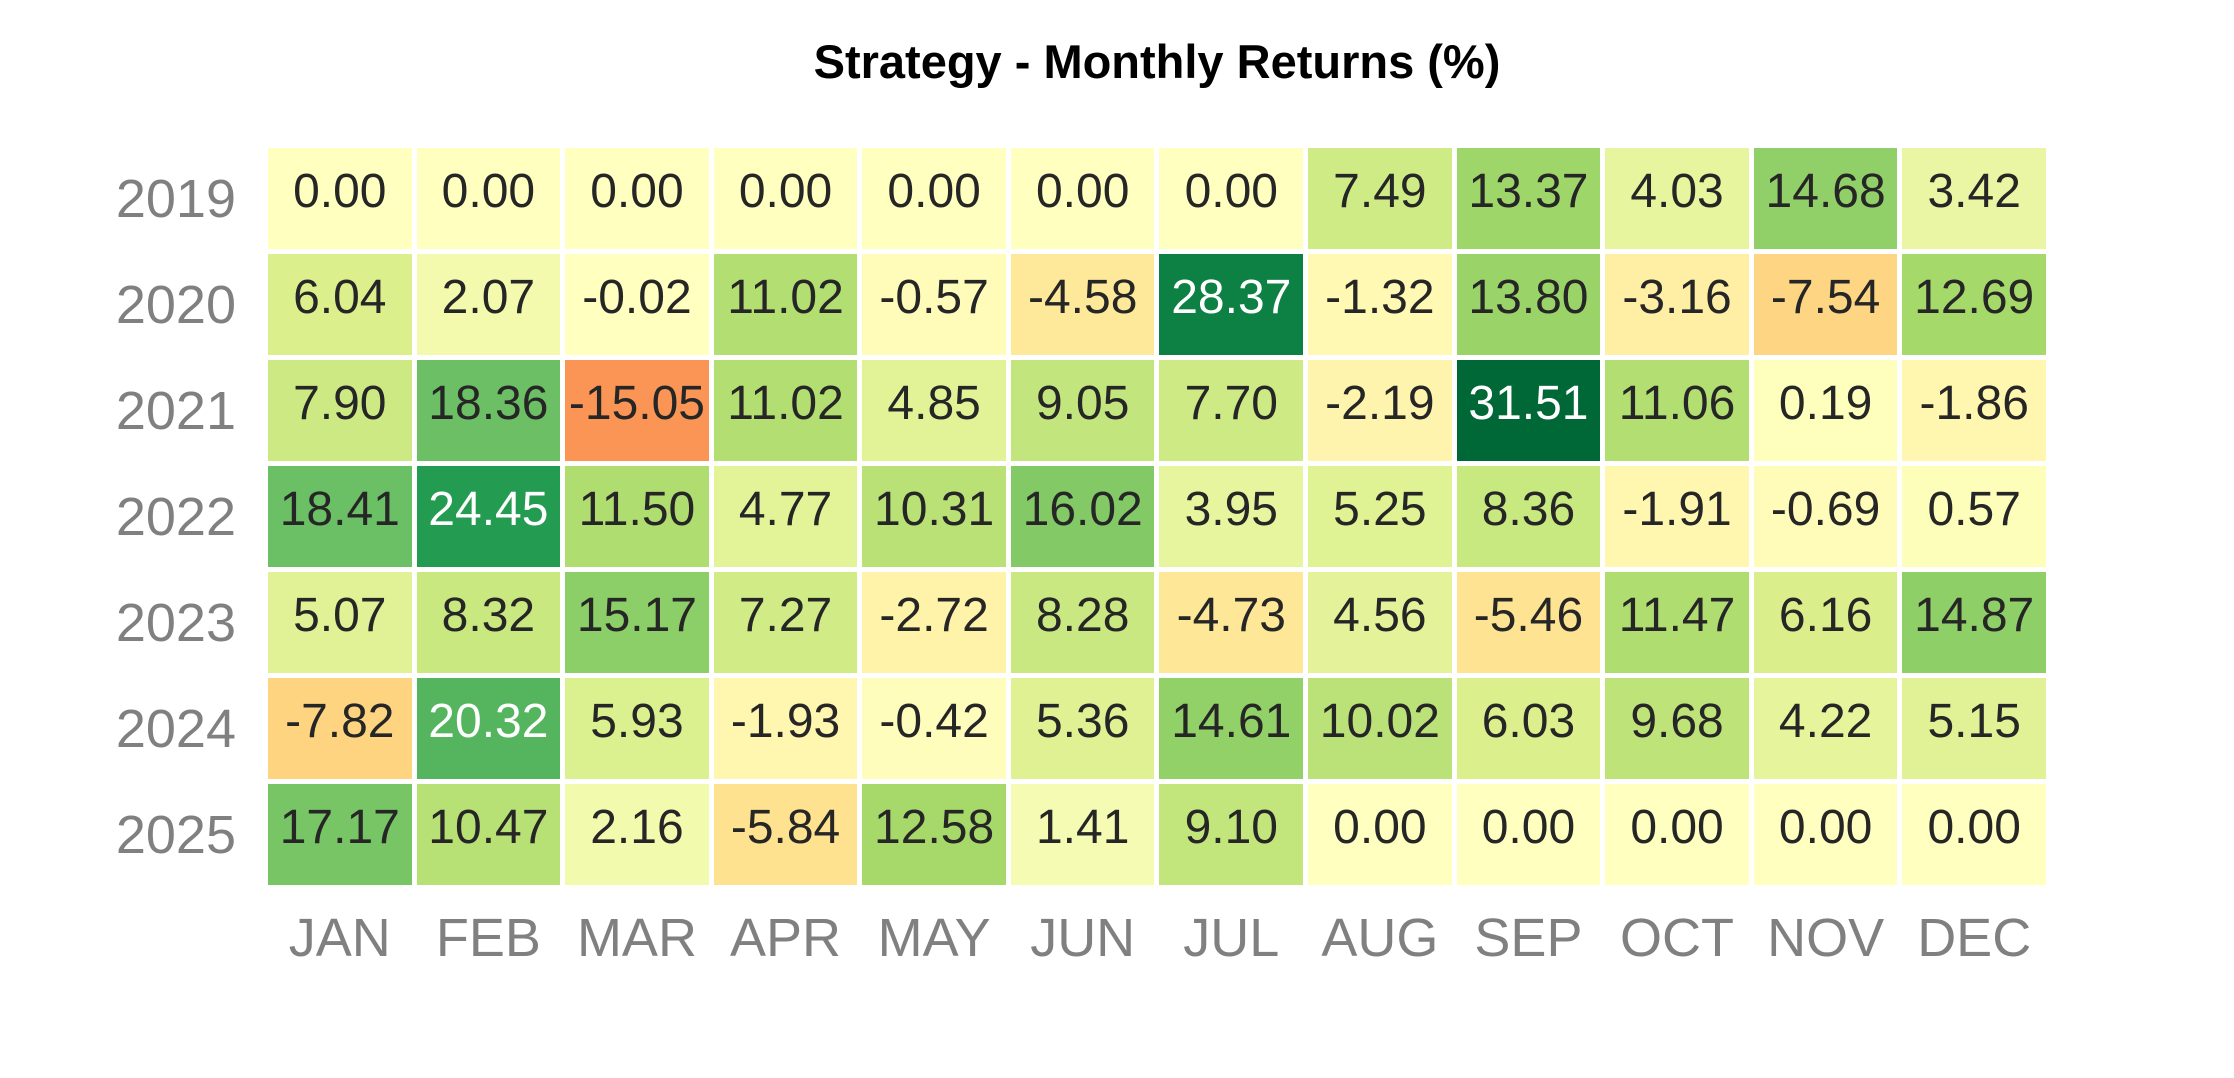  Describe the element at coordinates (340, 516) in the screenshot. I see `heatmap-cell: 18.41` at that location.